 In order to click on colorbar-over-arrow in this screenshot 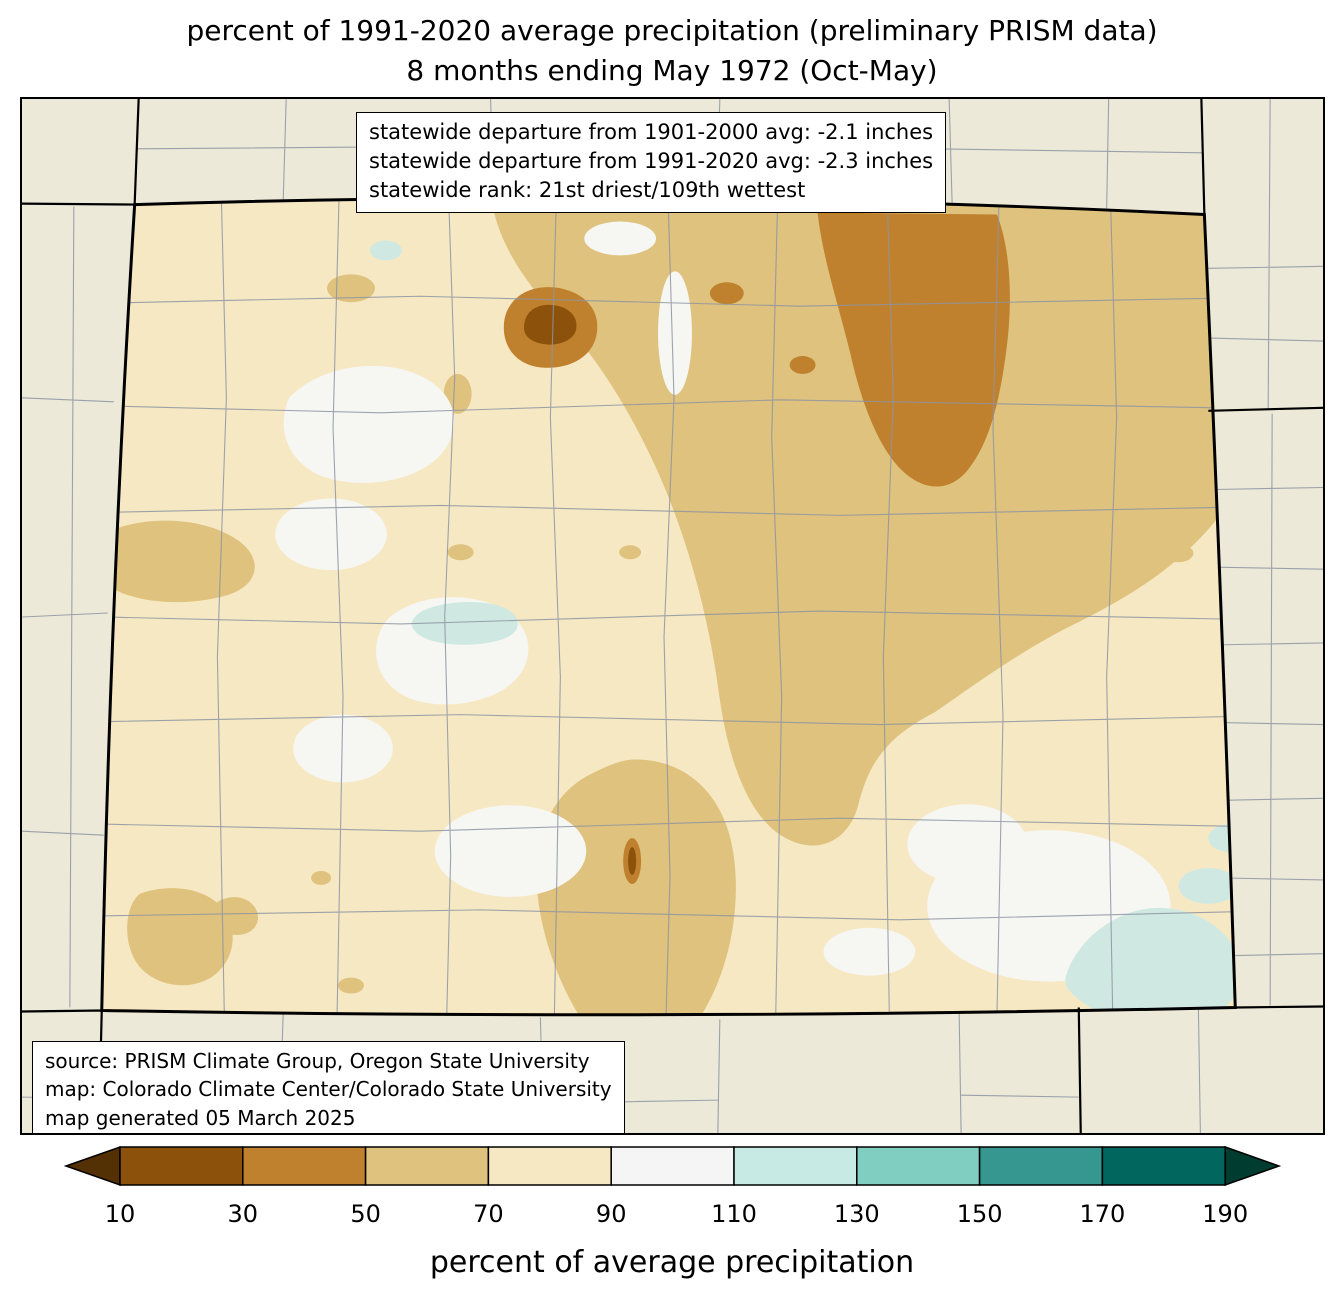, I will do `click(1253, 1166)`.